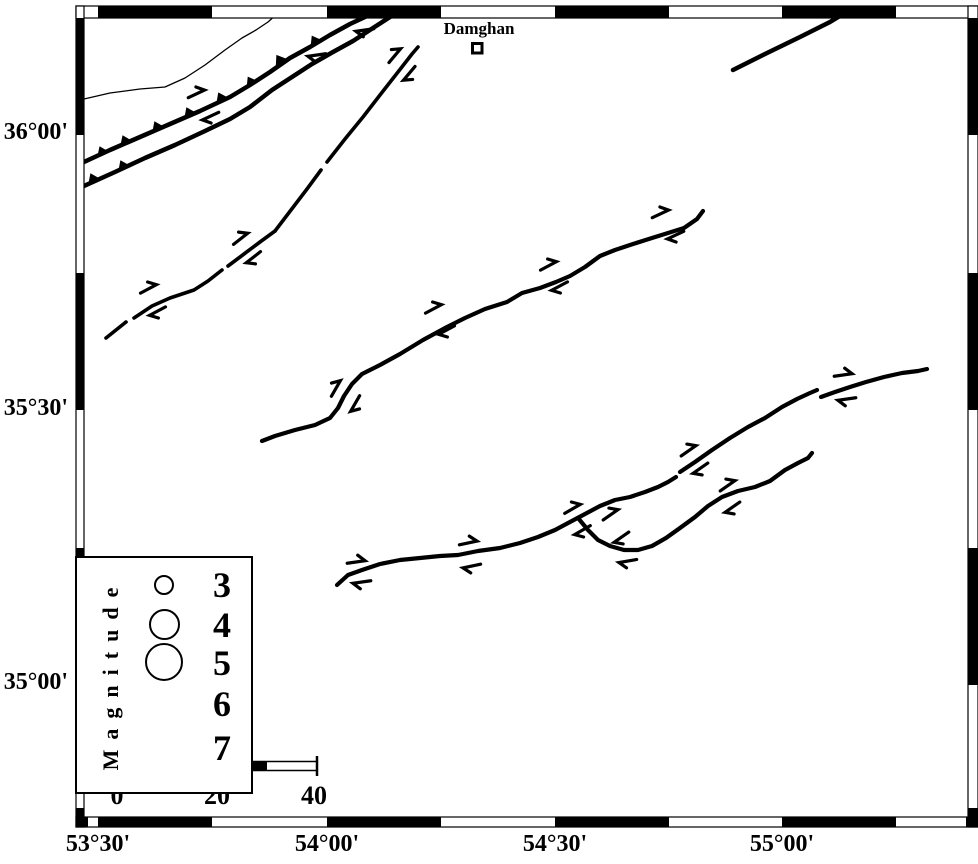 Image resolution: width=978 pixels, height=864 pixels. I want to click on magnitude-legend-title: Magnitude, so click(110, 674).